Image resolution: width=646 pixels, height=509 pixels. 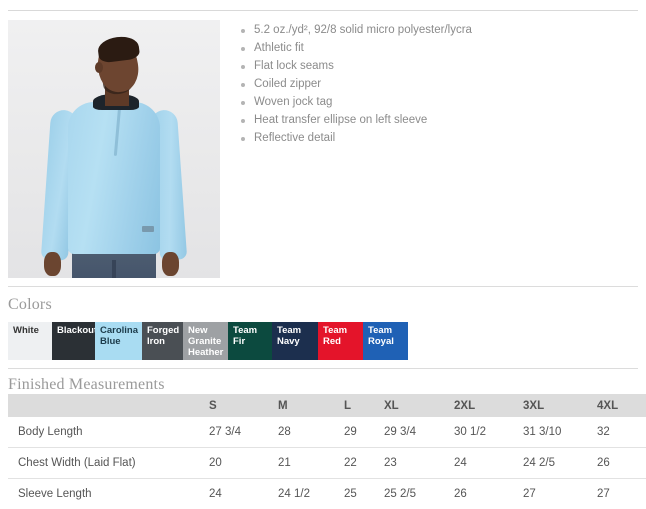 I want to click on color-swatch: Carolina Blue, so click(x=118, y=341).